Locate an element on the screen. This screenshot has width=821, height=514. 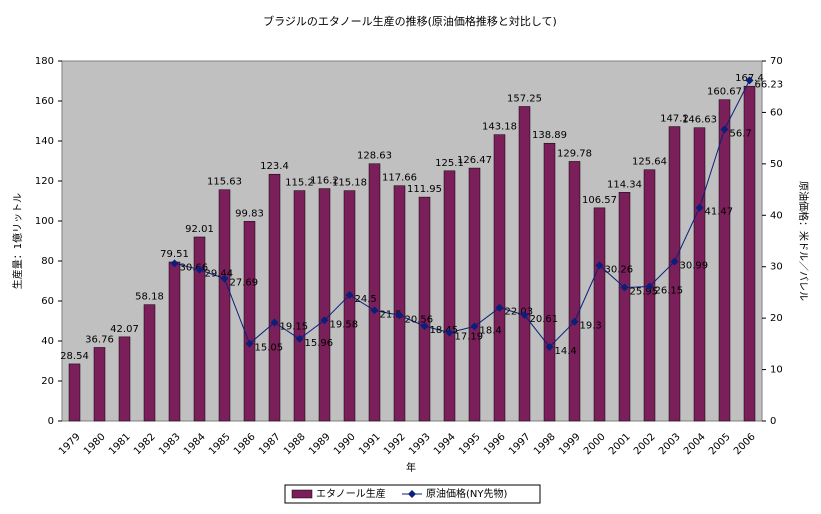
line-value-label: 24.5 is located at coordinates (366, 299).